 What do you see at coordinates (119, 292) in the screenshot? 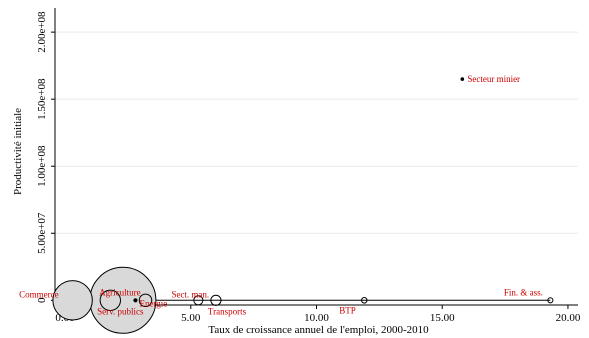
I see `point-label-1: Agriculture` at bounding box center [119, 292].